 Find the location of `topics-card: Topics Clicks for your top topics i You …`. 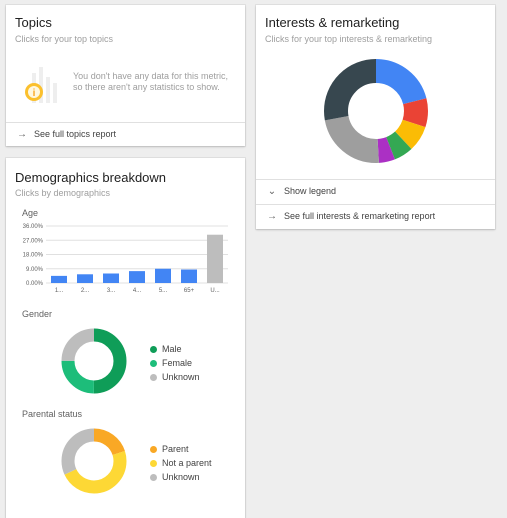

topics-card: Topics Clicks for your top topics i You … is located at coordinates (125, 75).